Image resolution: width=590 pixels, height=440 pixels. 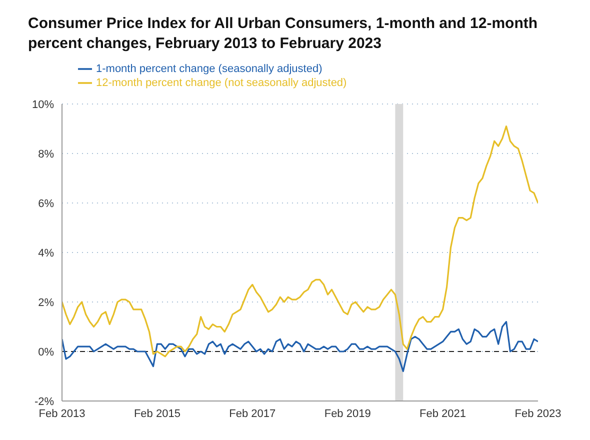 What do you see at coordinates (252, 414) in the screenshot?
I see `x-tick-label: Feb 2017` at bounding box center [252, 414].